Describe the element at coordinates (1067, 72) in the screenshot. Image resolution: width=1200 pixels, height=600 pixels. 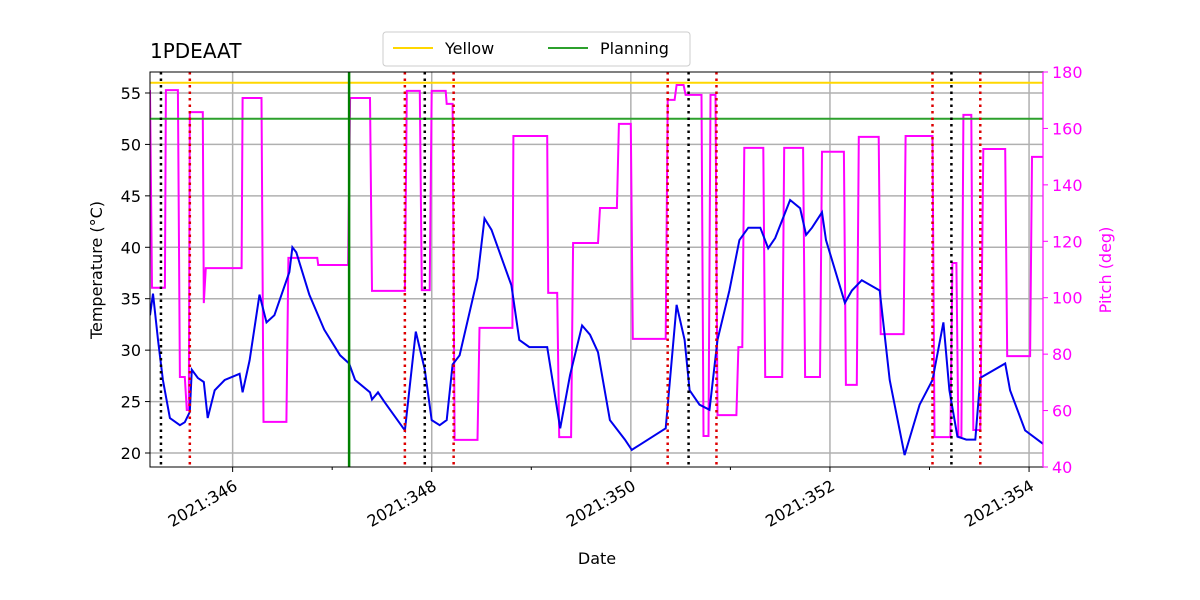
I see `y2-tick-label: 180` at that location.